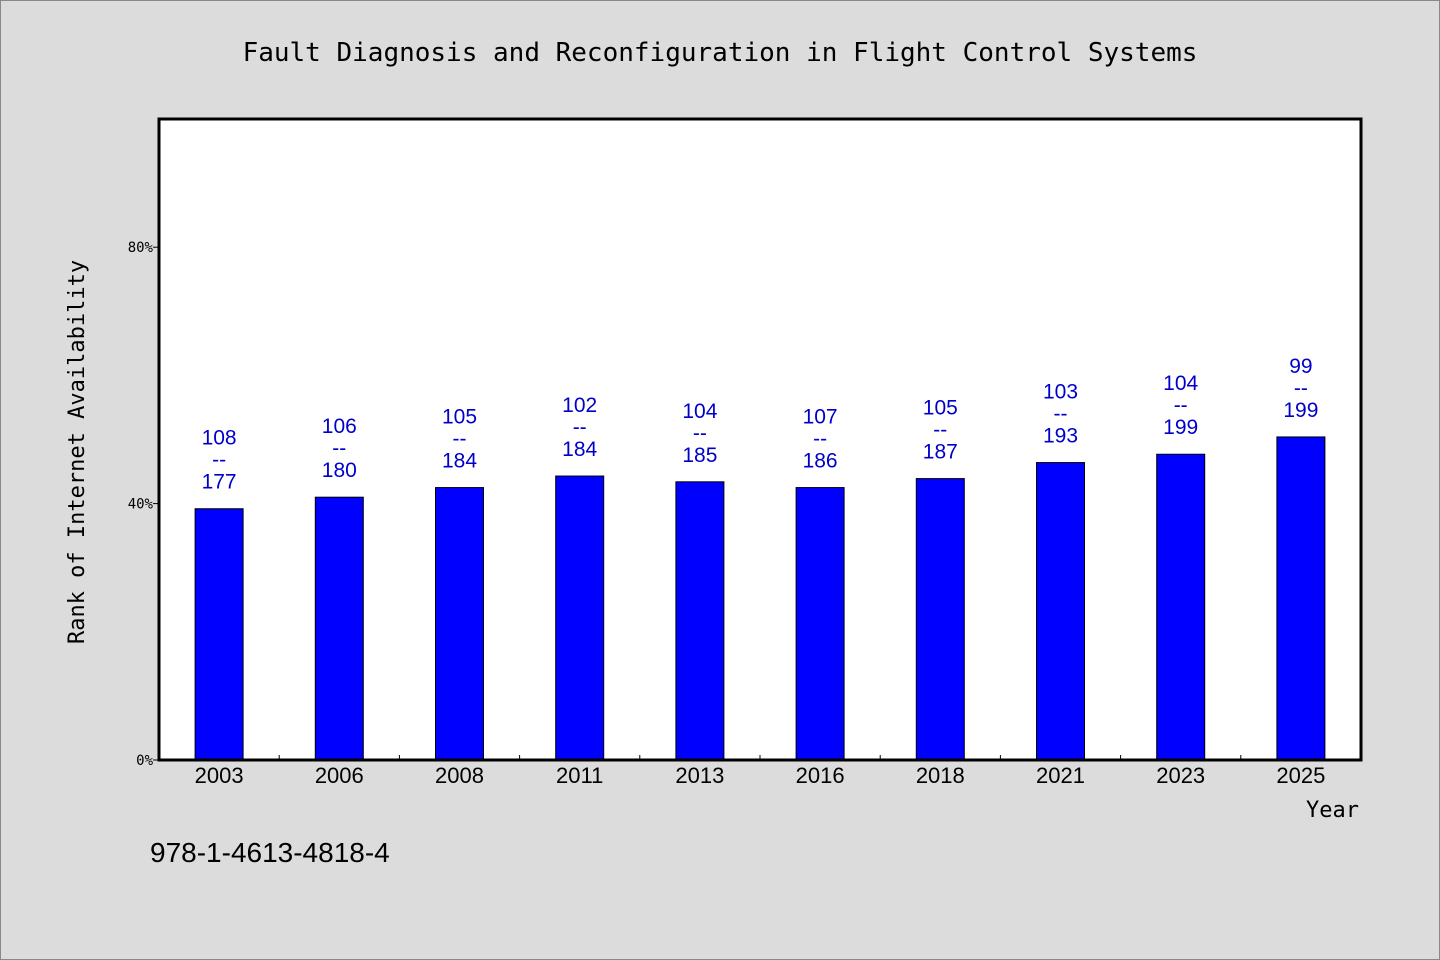 The height and width of the screenshot is (960, 1440). Describe the element at coordinates (940, 619) in the screenshot. I see `bar-2018` at that location.